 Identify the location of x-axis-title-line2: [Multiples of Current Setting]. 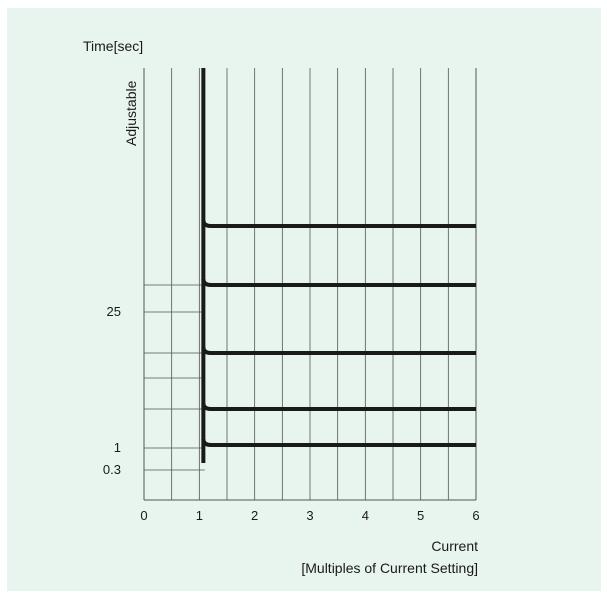
(389, 568).